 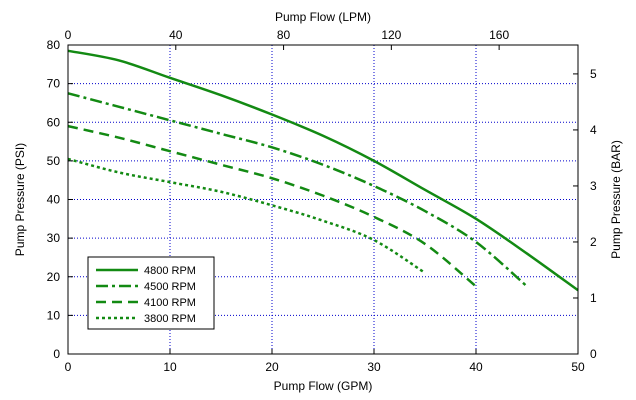 What do you see at coordinates (374, 367) in the screenshot?
I see `x-tick-label: 30` at bounding box center [374, 367].